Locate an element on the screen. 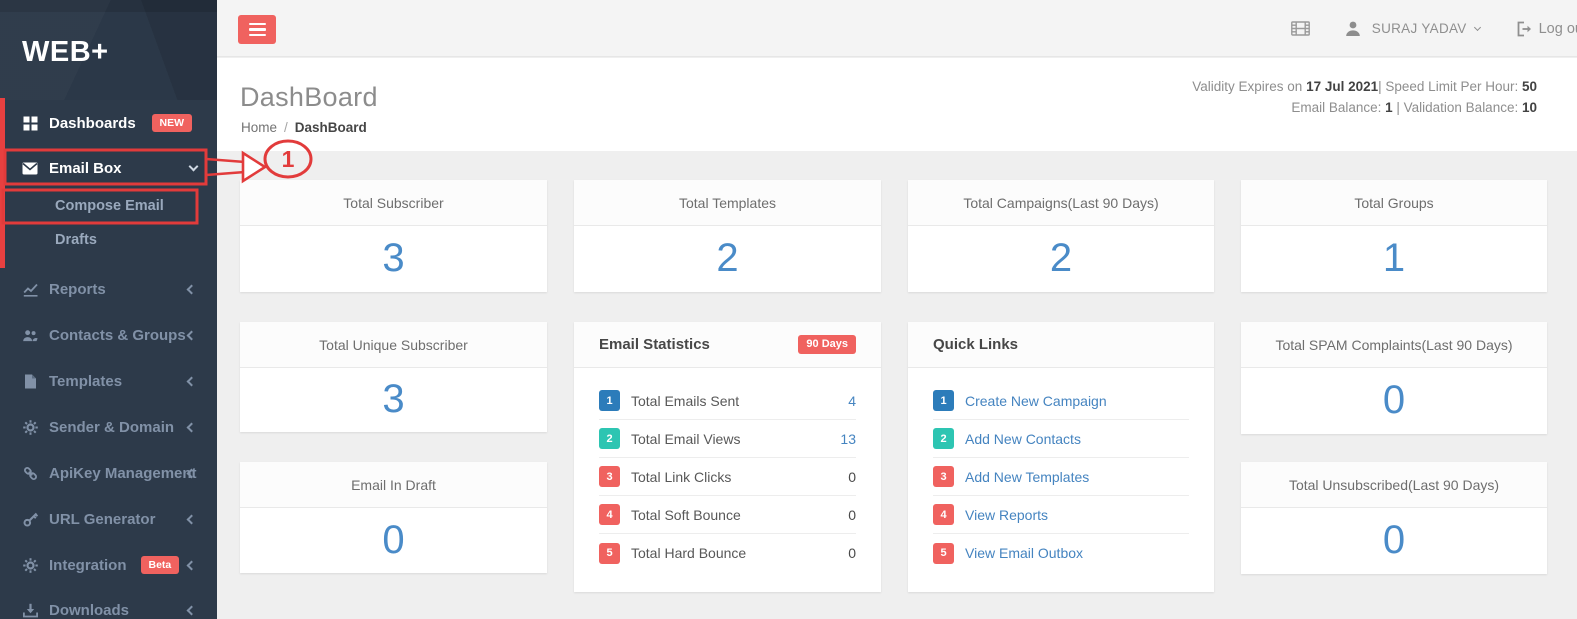  sidebar-item-label: Downloads is located at coordinates (89, 610).